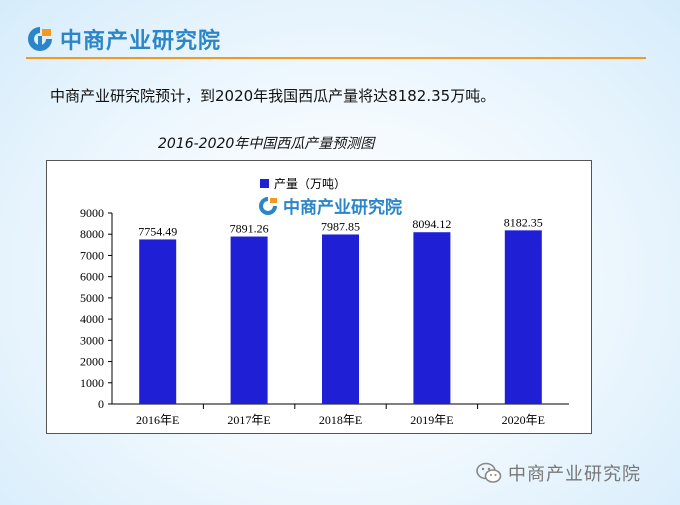 This screenshot has width=680, height=505. What do you see at coordinates (340, 226) in the screenshot?
I see `data-label: 7987.85` at bounding box center [340, 226].